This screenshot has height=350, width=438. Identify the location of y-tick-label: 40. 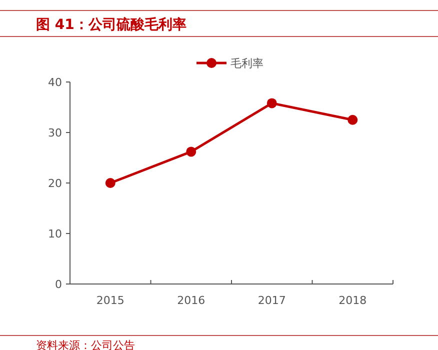
(55, 82).